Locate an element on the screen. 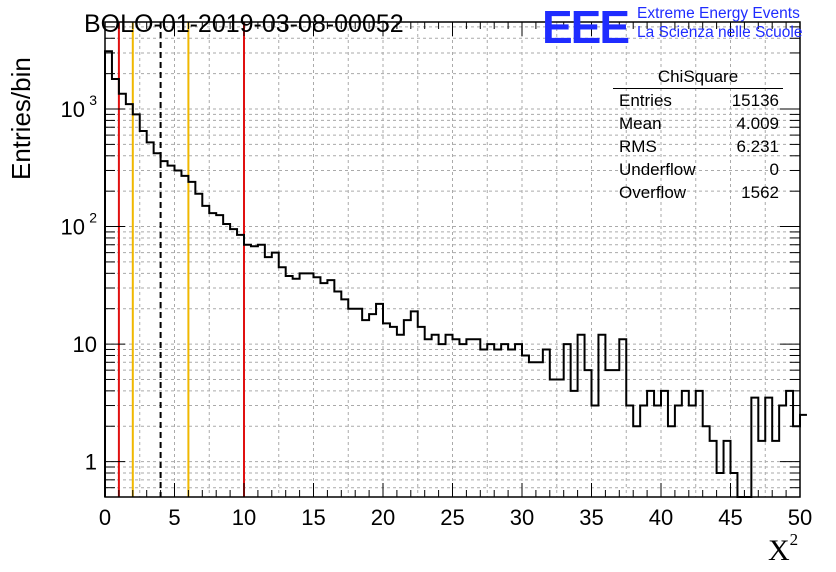  stats-row-mean: Mean 4.009 is located at coordinates (698, 123).